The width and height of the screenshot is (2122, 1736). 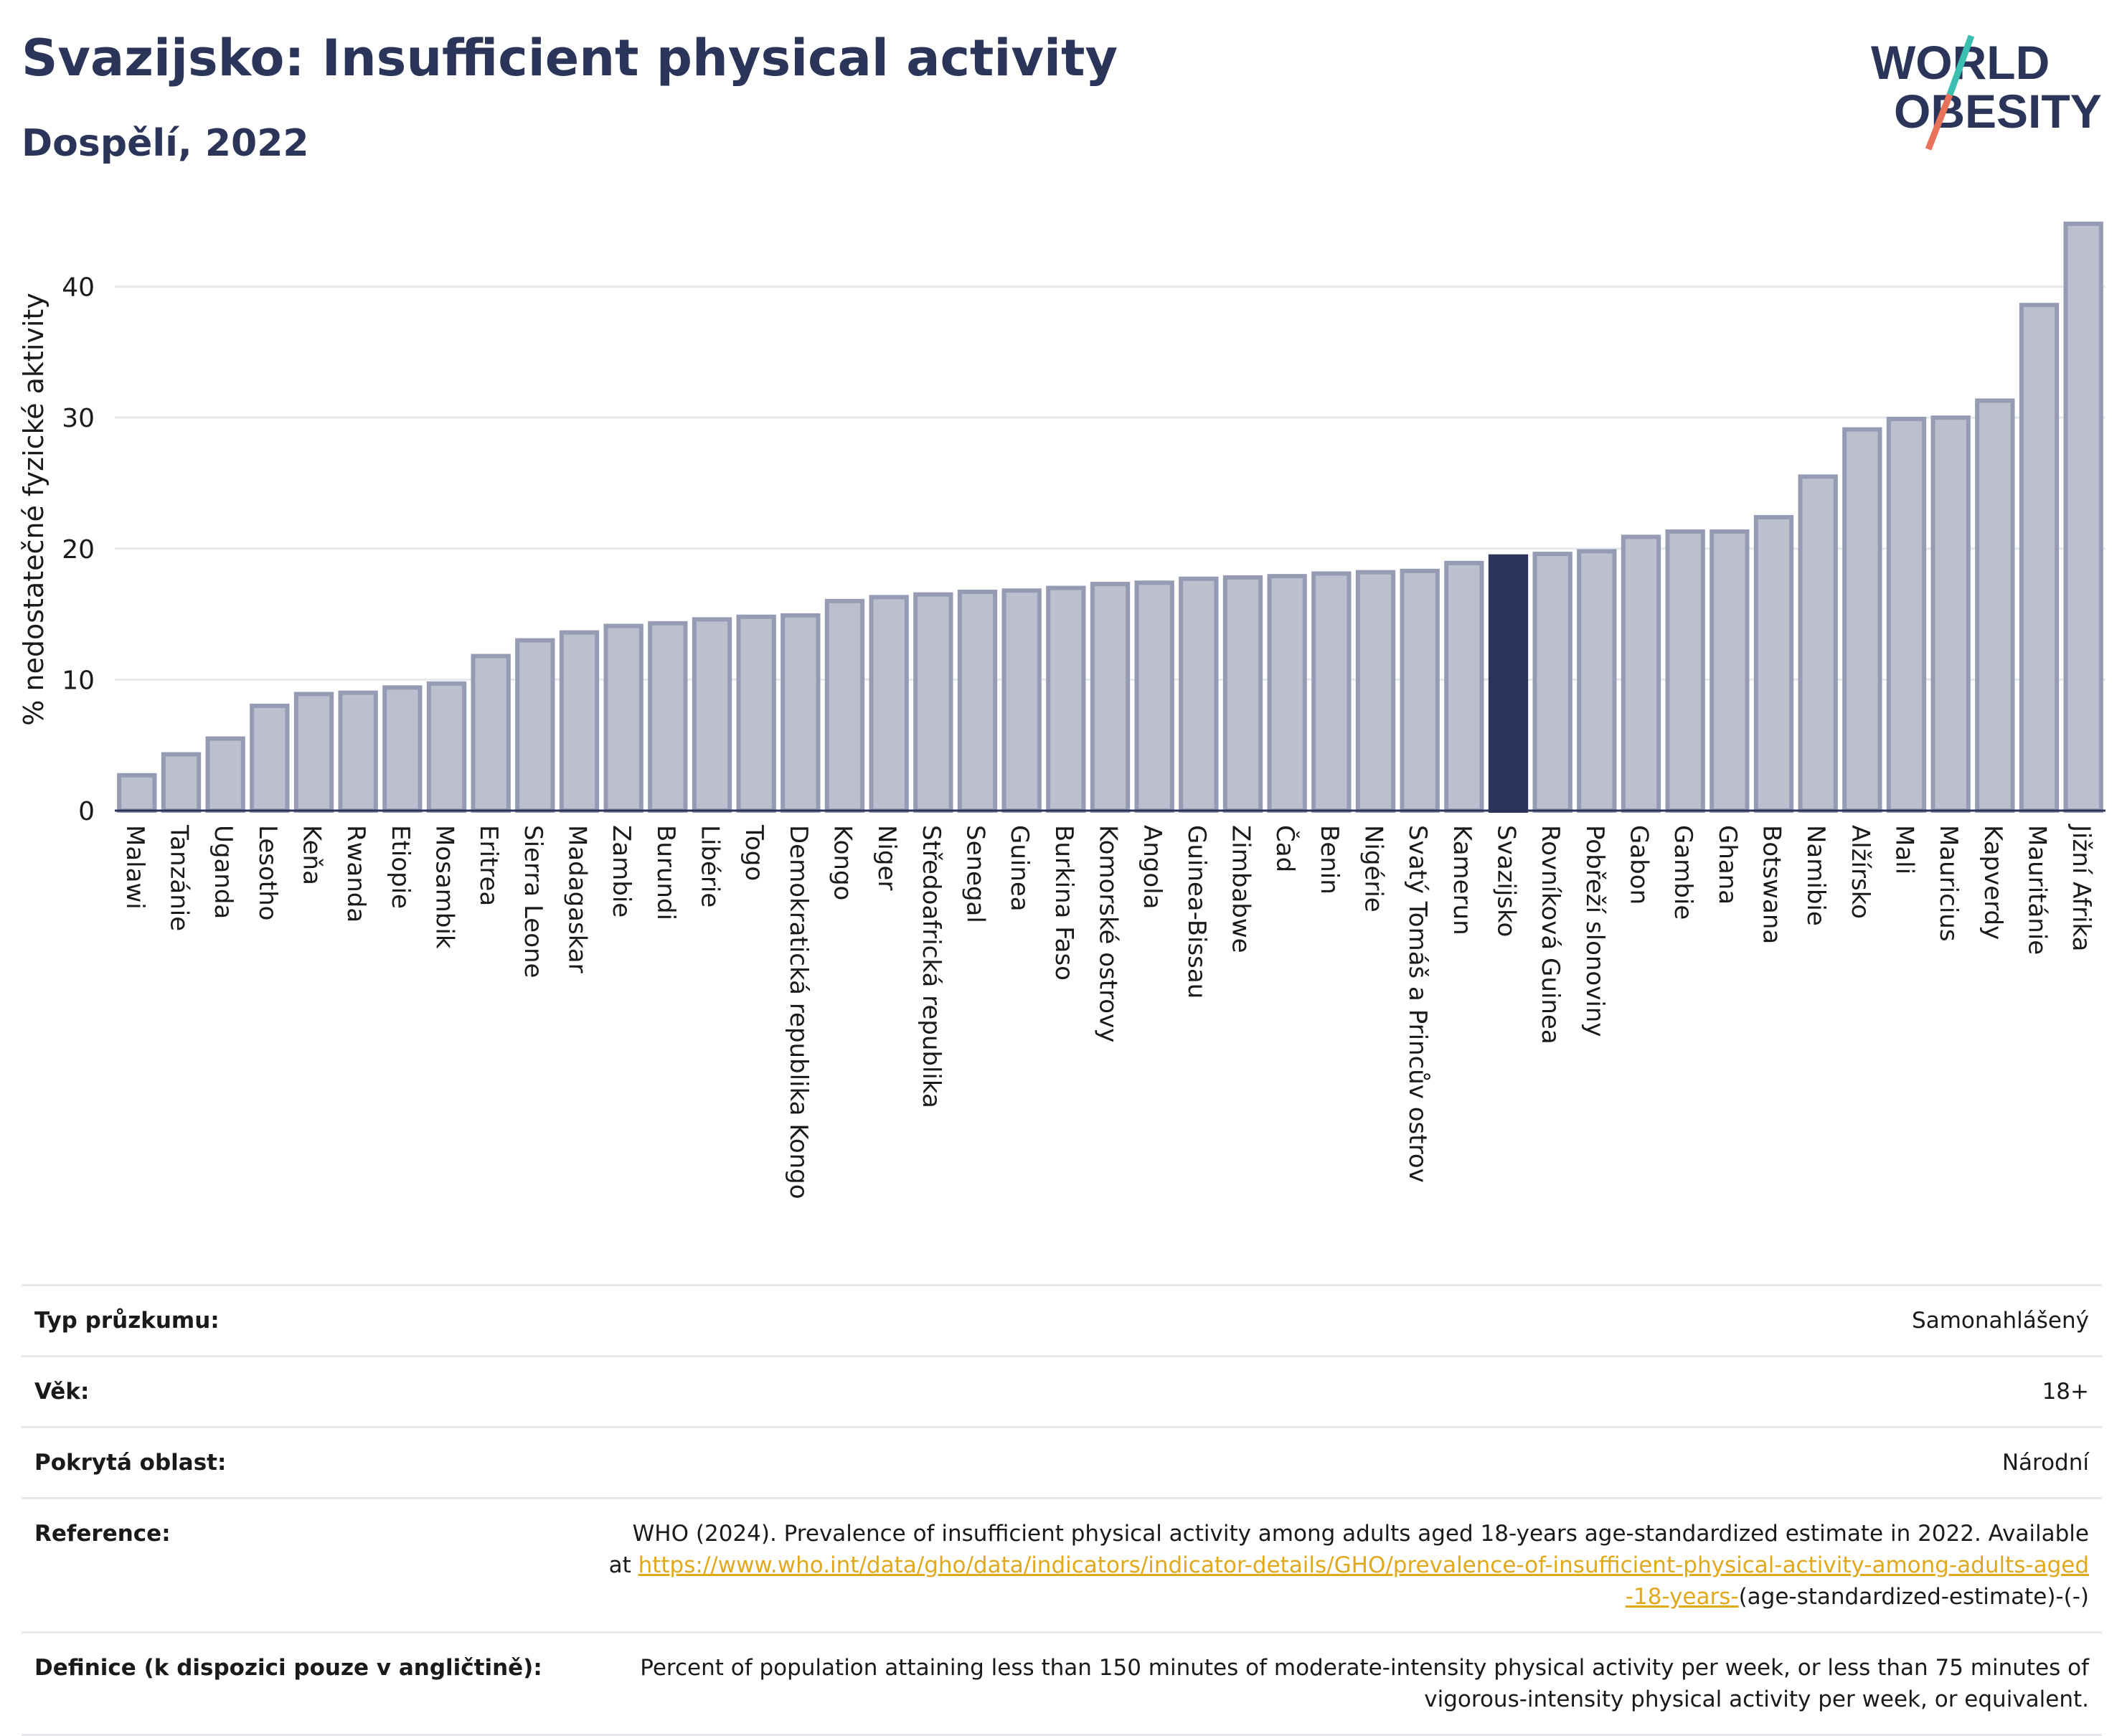 What do you see at coordinates (102, 1534) in the screenshot?
I see `reference-label: Reference:` at bounding box center [102, 1534].